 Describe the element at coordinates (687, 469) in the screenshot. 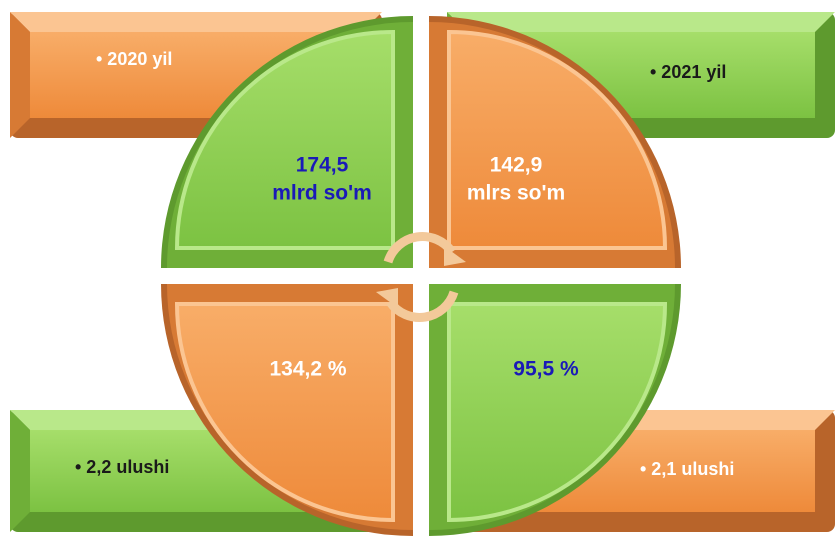

I see `corner-label: • 2,1 ulushi` at that location.